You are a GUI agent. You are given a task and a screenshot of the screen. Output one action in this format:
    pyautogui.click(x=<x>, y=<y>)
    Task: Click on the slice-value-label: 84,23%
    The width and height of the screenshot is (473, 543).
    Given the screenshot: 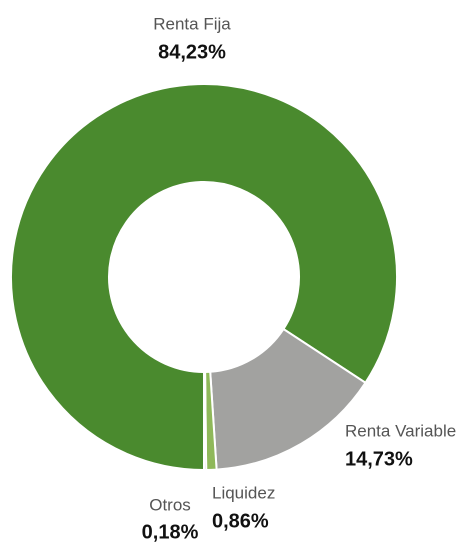 What is the action you would take?
    pyautogui.click(x=192, y=52)
    